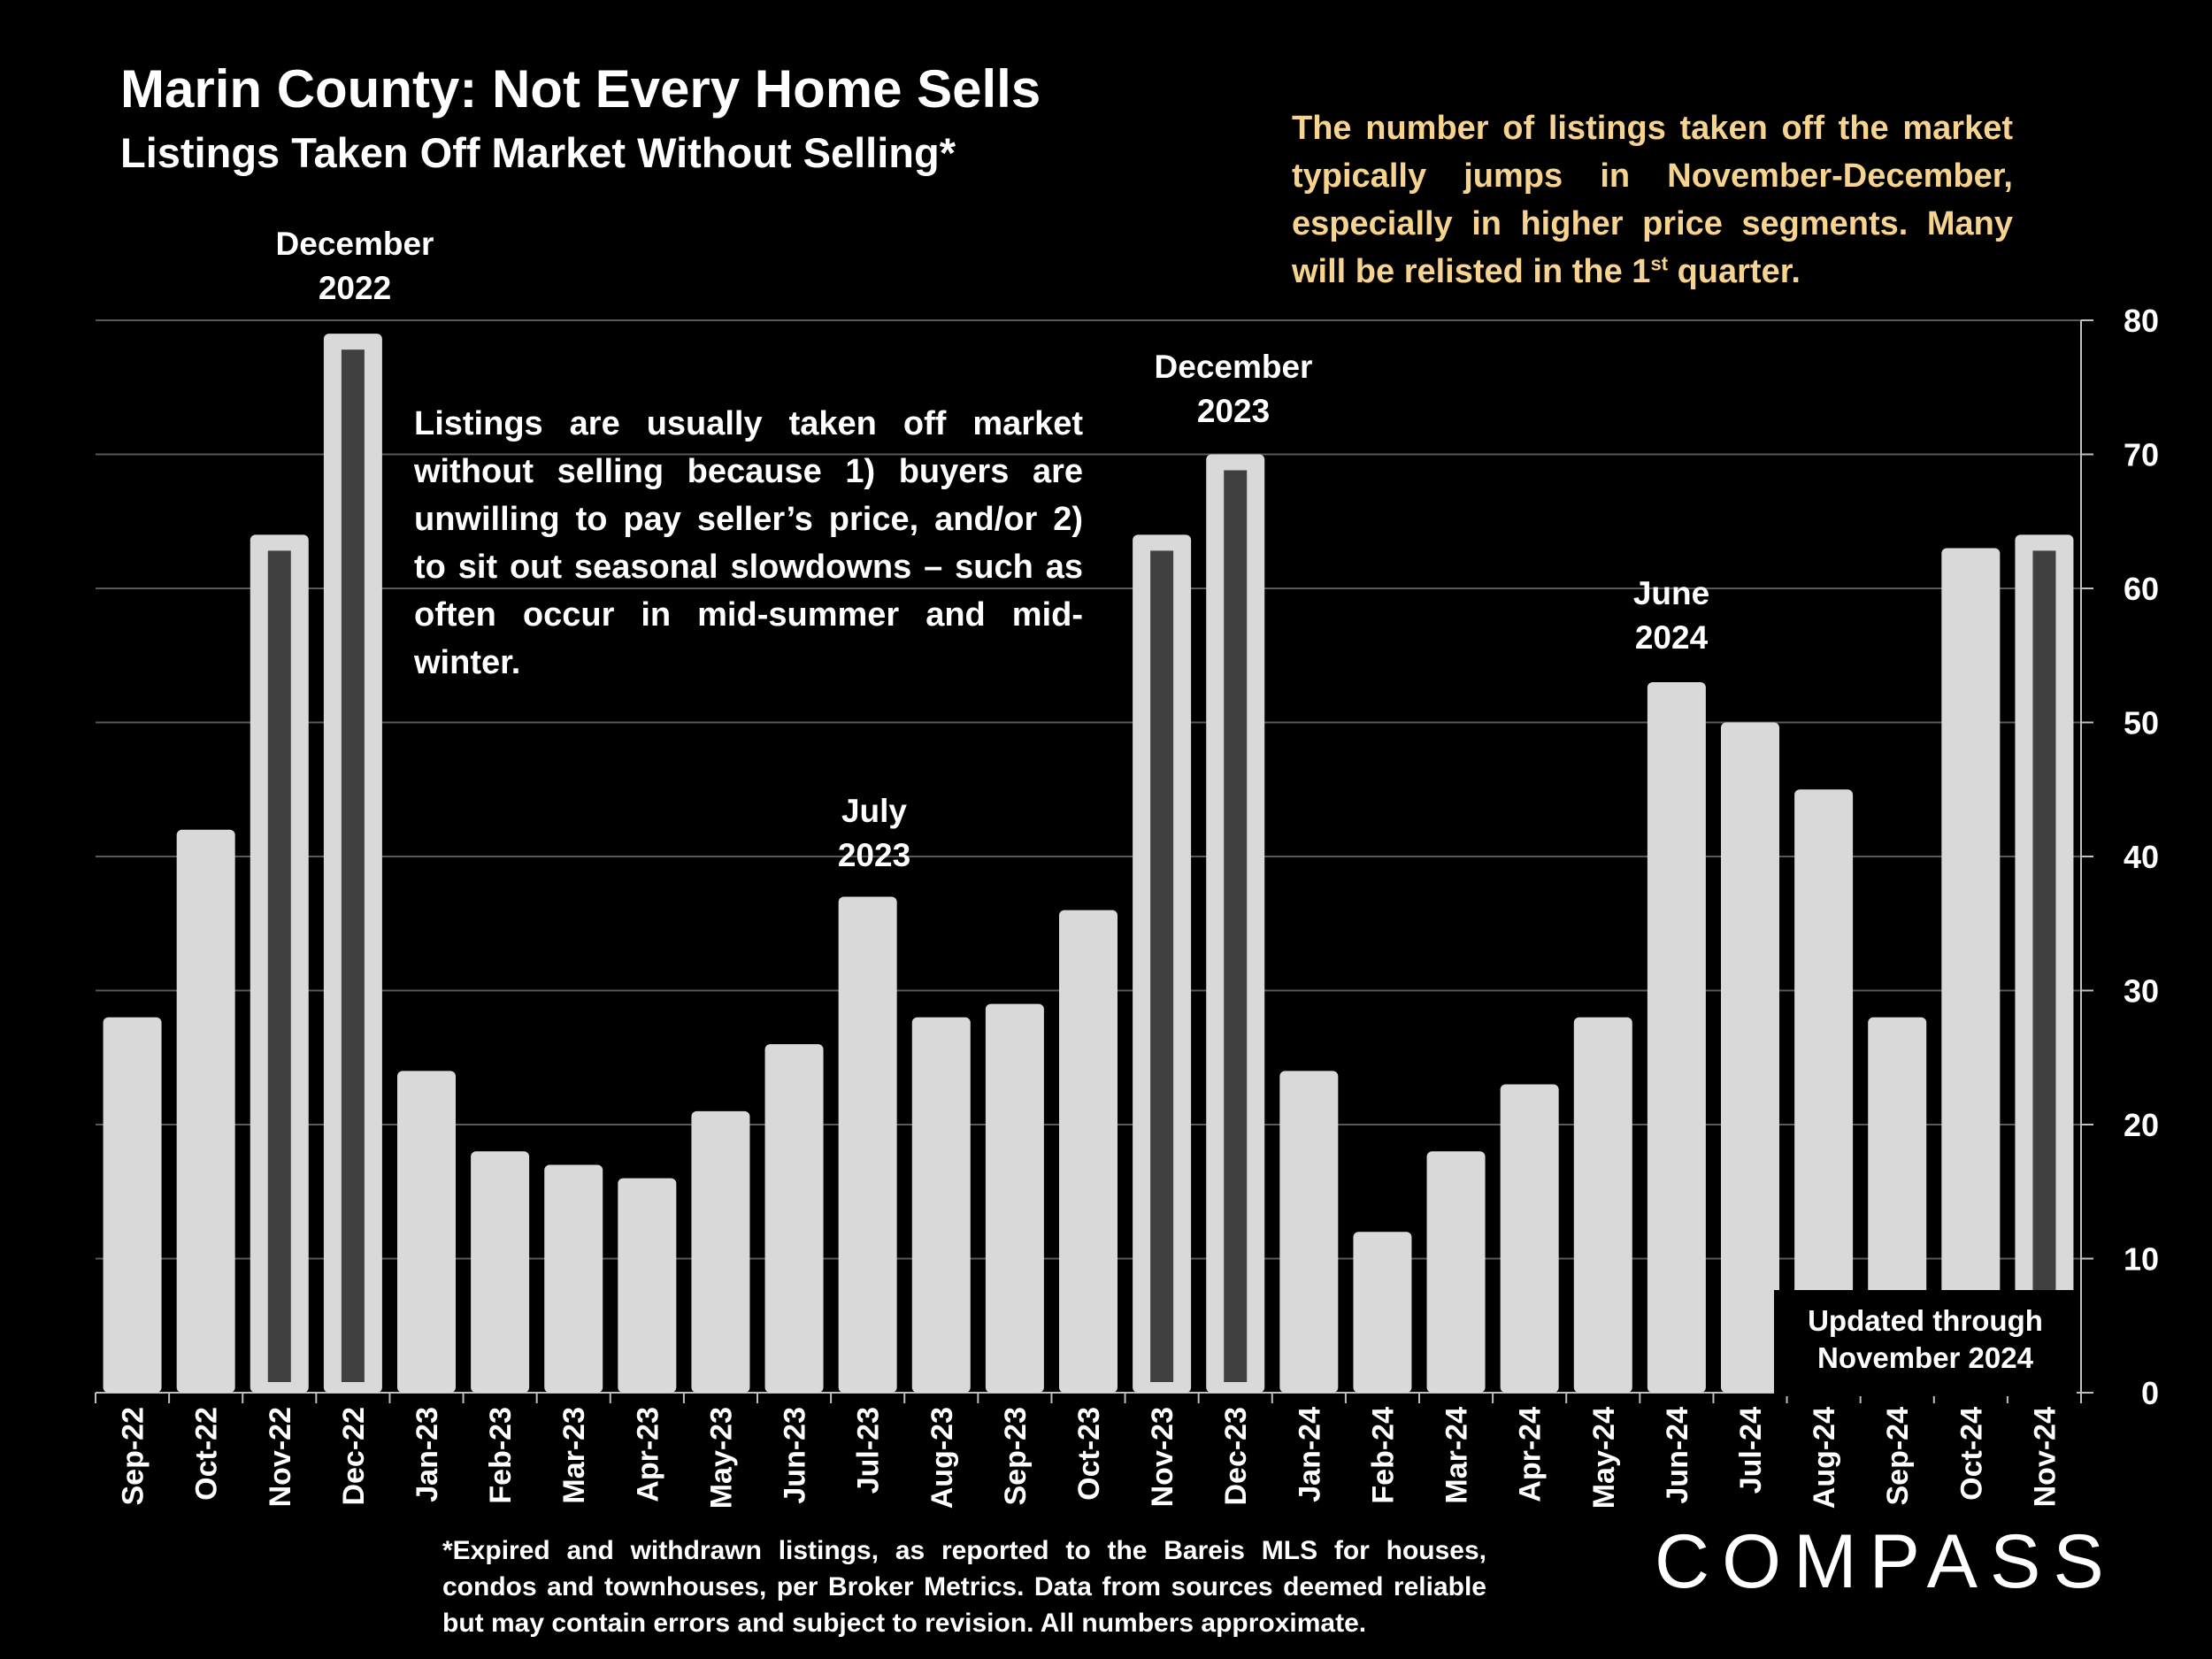  Describe the element at coordinates (1383, 1456) in the screenshot. I see `x-tick-label-feb-24: Feb-24` at that location.